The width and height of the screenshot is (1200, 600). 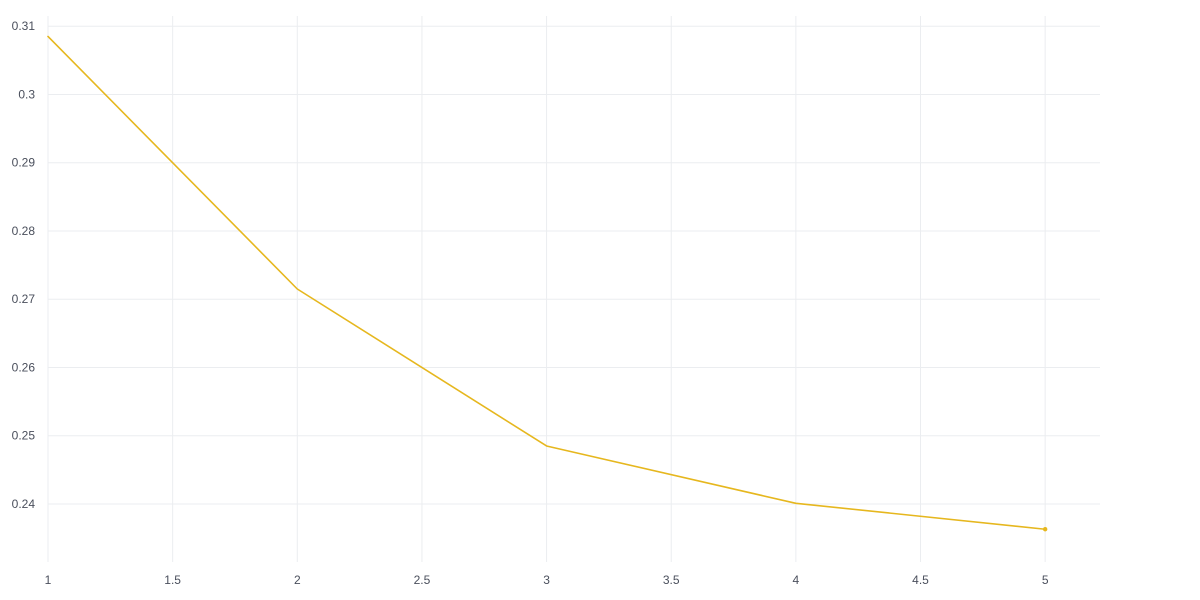 I want to click on y-tick-label: 0.27, so click(x=24, y=299).